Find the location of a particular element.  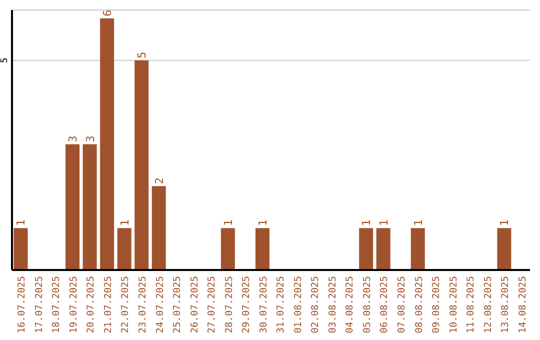

x-tick-label: 23.07.2025 is located at coordinates (143, 305).